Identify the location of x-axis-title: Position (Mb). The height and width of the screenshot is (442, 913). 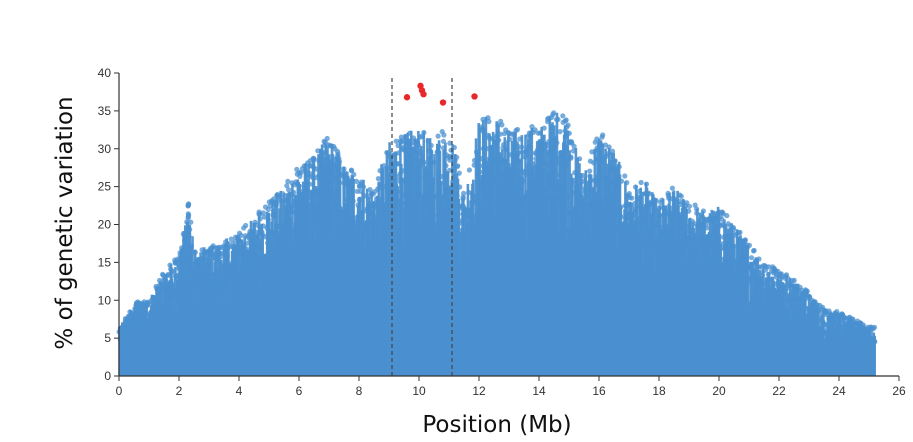
(496, 425).